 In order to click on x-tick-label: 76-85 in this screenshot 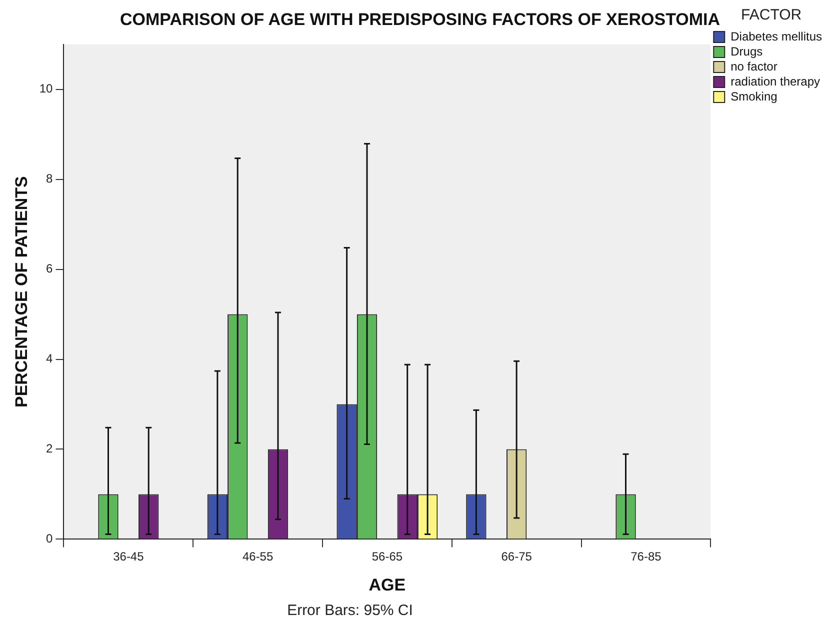, I will do `click(646, 557)`.